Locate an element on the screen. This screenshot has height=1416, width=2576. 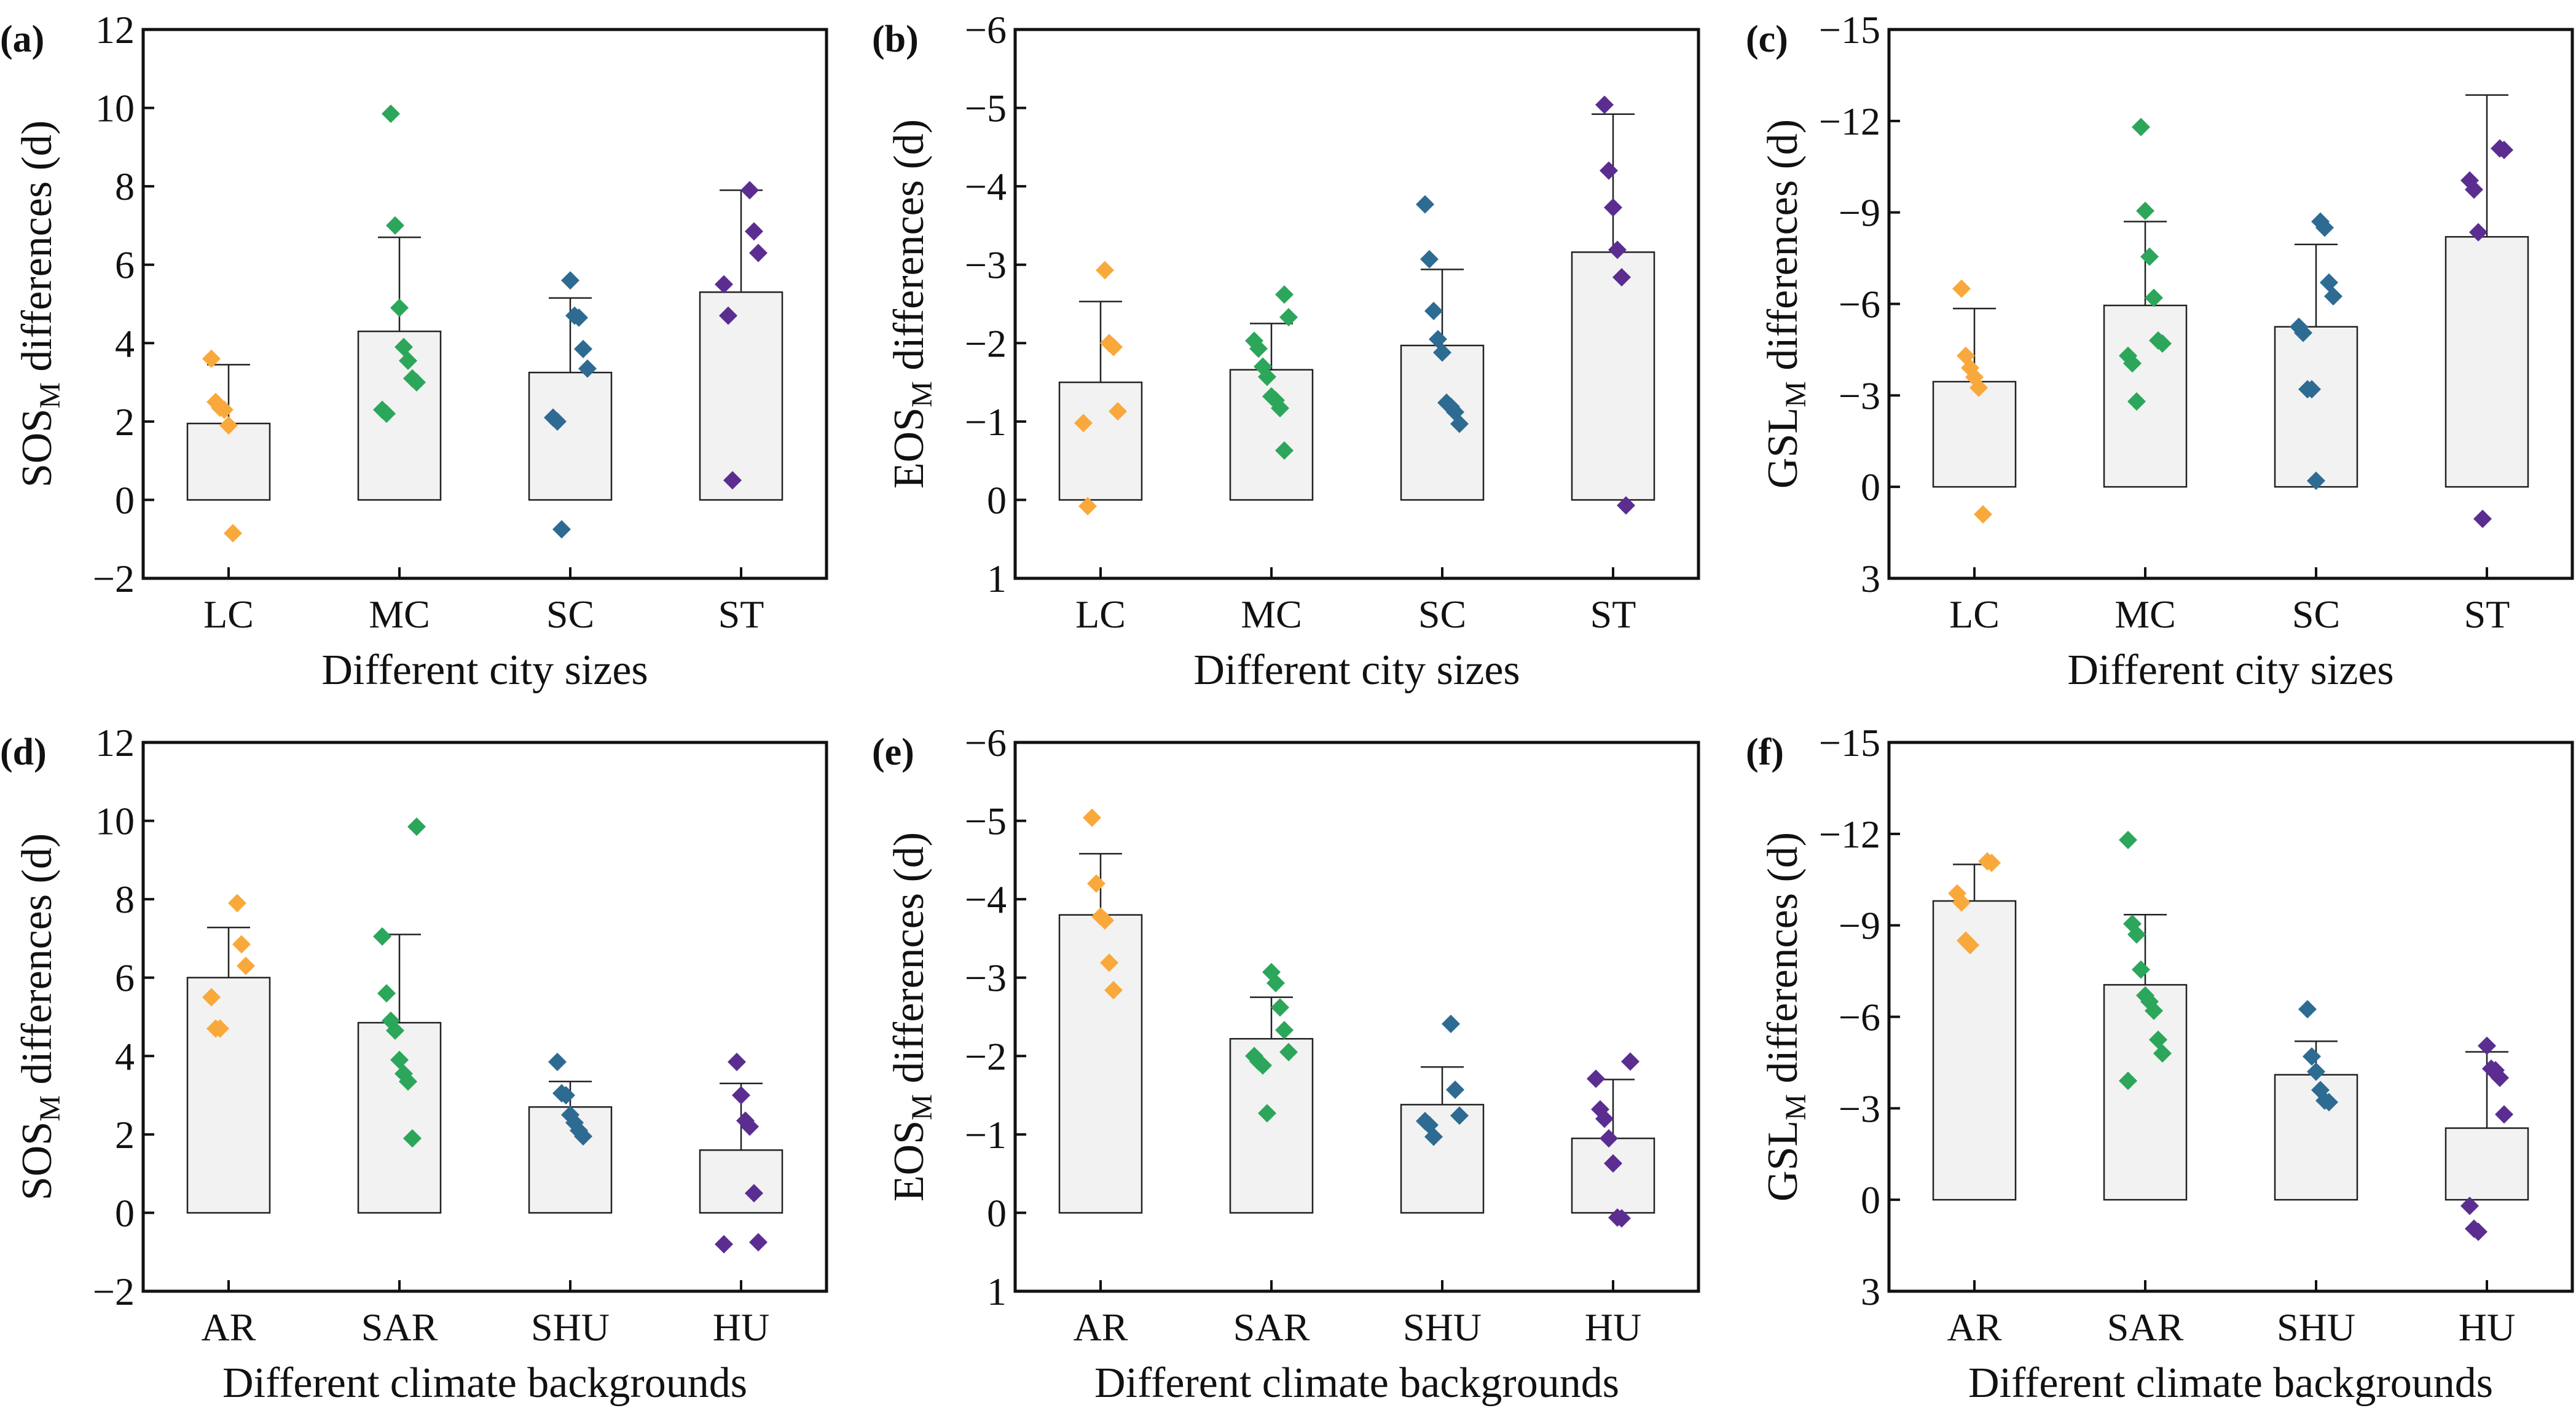
bar-MC is located at coordinates (399, 416).